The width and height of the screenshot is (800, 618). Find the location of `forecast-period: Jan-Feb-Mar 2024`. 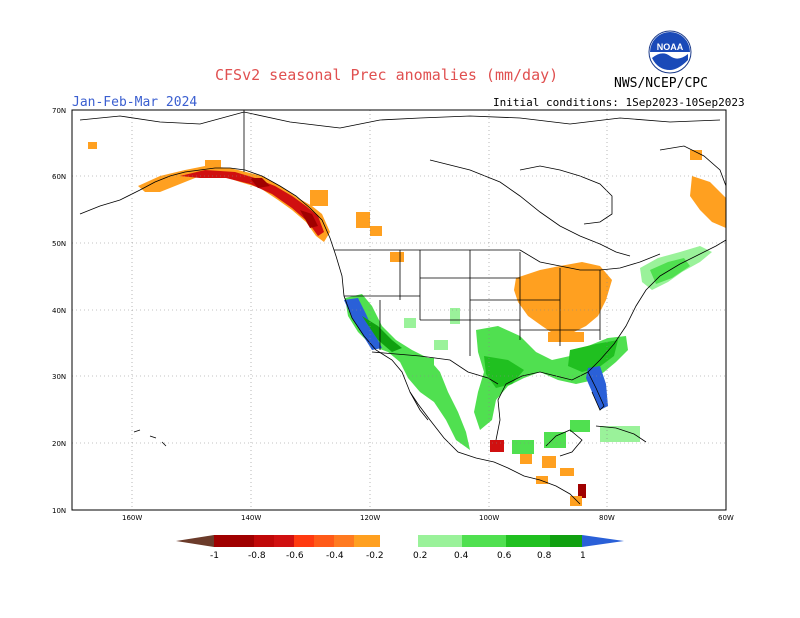

forecast-period: Jan-Feb-Mar 2024 is located at coordinates (135, 102).